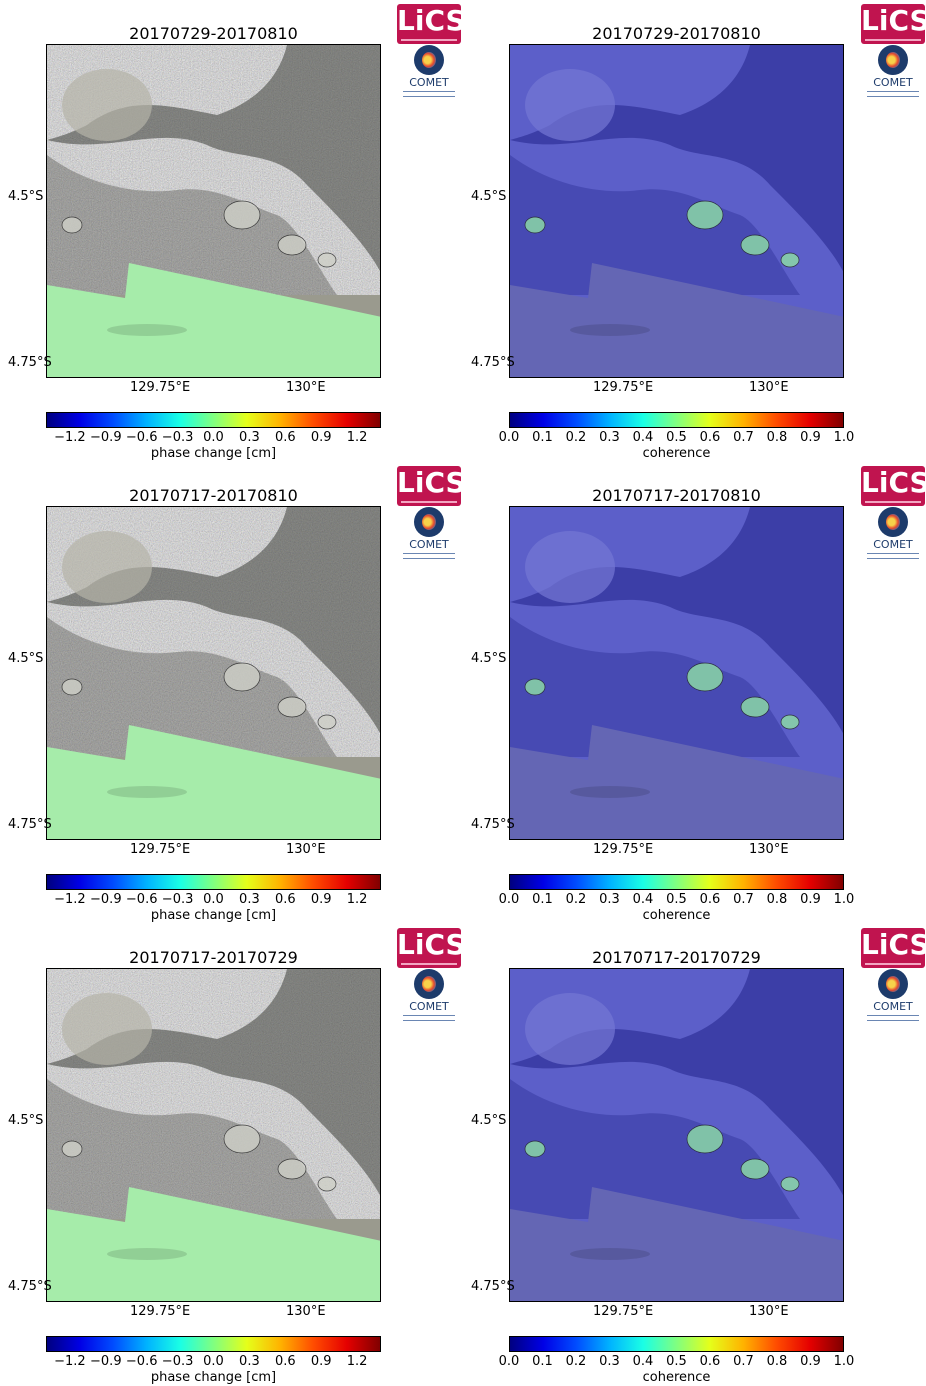 The width and height of the screenshot is (926, 1386). What do you see at coordinates (676, 453) in the screenshot?
I see `colorbar-label: coherence` at bounding box center [676, 453].